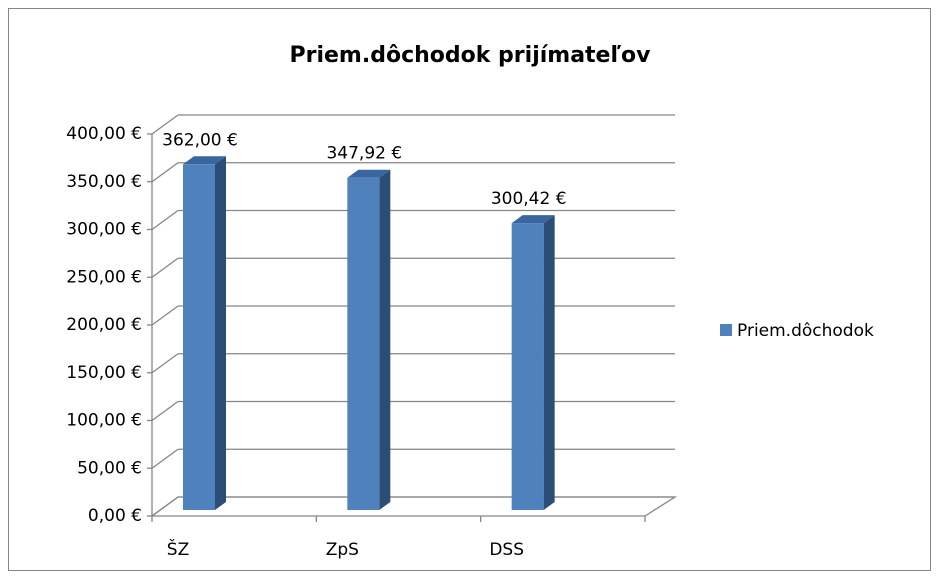 Image resolution: width=940 pixels, height=579 pixels. Describe the element at coordinates (104, 325) in the screenshot. I see `y-tick-label: 200,00 €` at that location.